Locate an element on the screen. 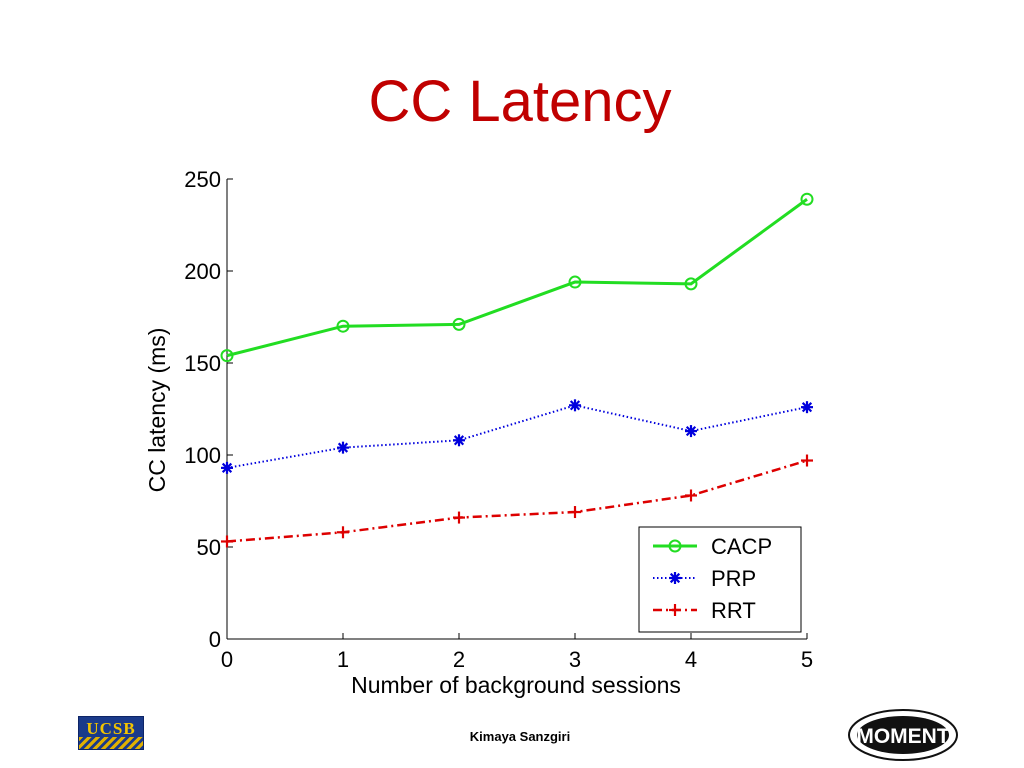  x-tick-label: 3 is located at coordinates (575, 659).